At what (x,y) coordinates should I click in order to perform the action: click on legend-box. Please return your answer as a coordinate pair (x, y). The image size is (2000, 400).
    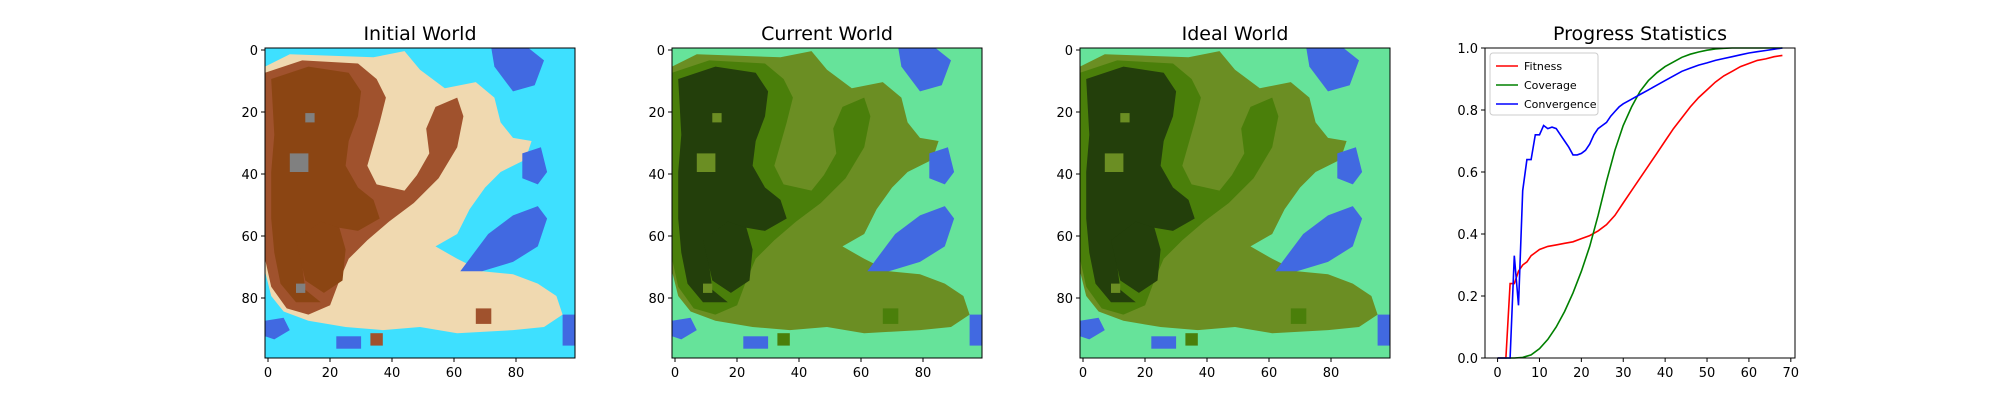
    Looking at the image, I should click on (1544, 84).